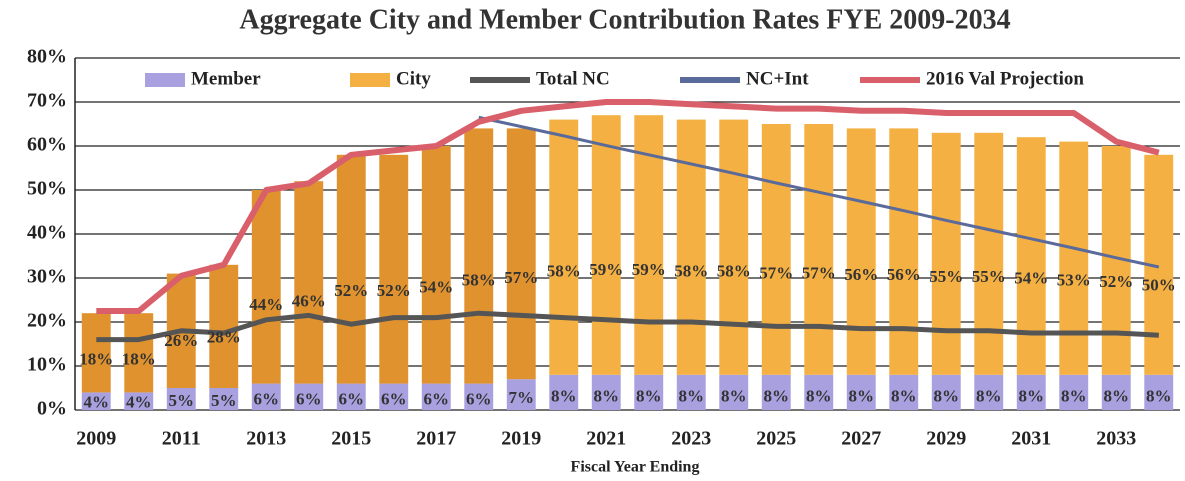 Image resolution: width=1185 pixels, height=481 pixels. What do you see at coordinates (1116, 281) in the screenshot?
I see `data-label: 52%` at bounding box center [1116, 281].